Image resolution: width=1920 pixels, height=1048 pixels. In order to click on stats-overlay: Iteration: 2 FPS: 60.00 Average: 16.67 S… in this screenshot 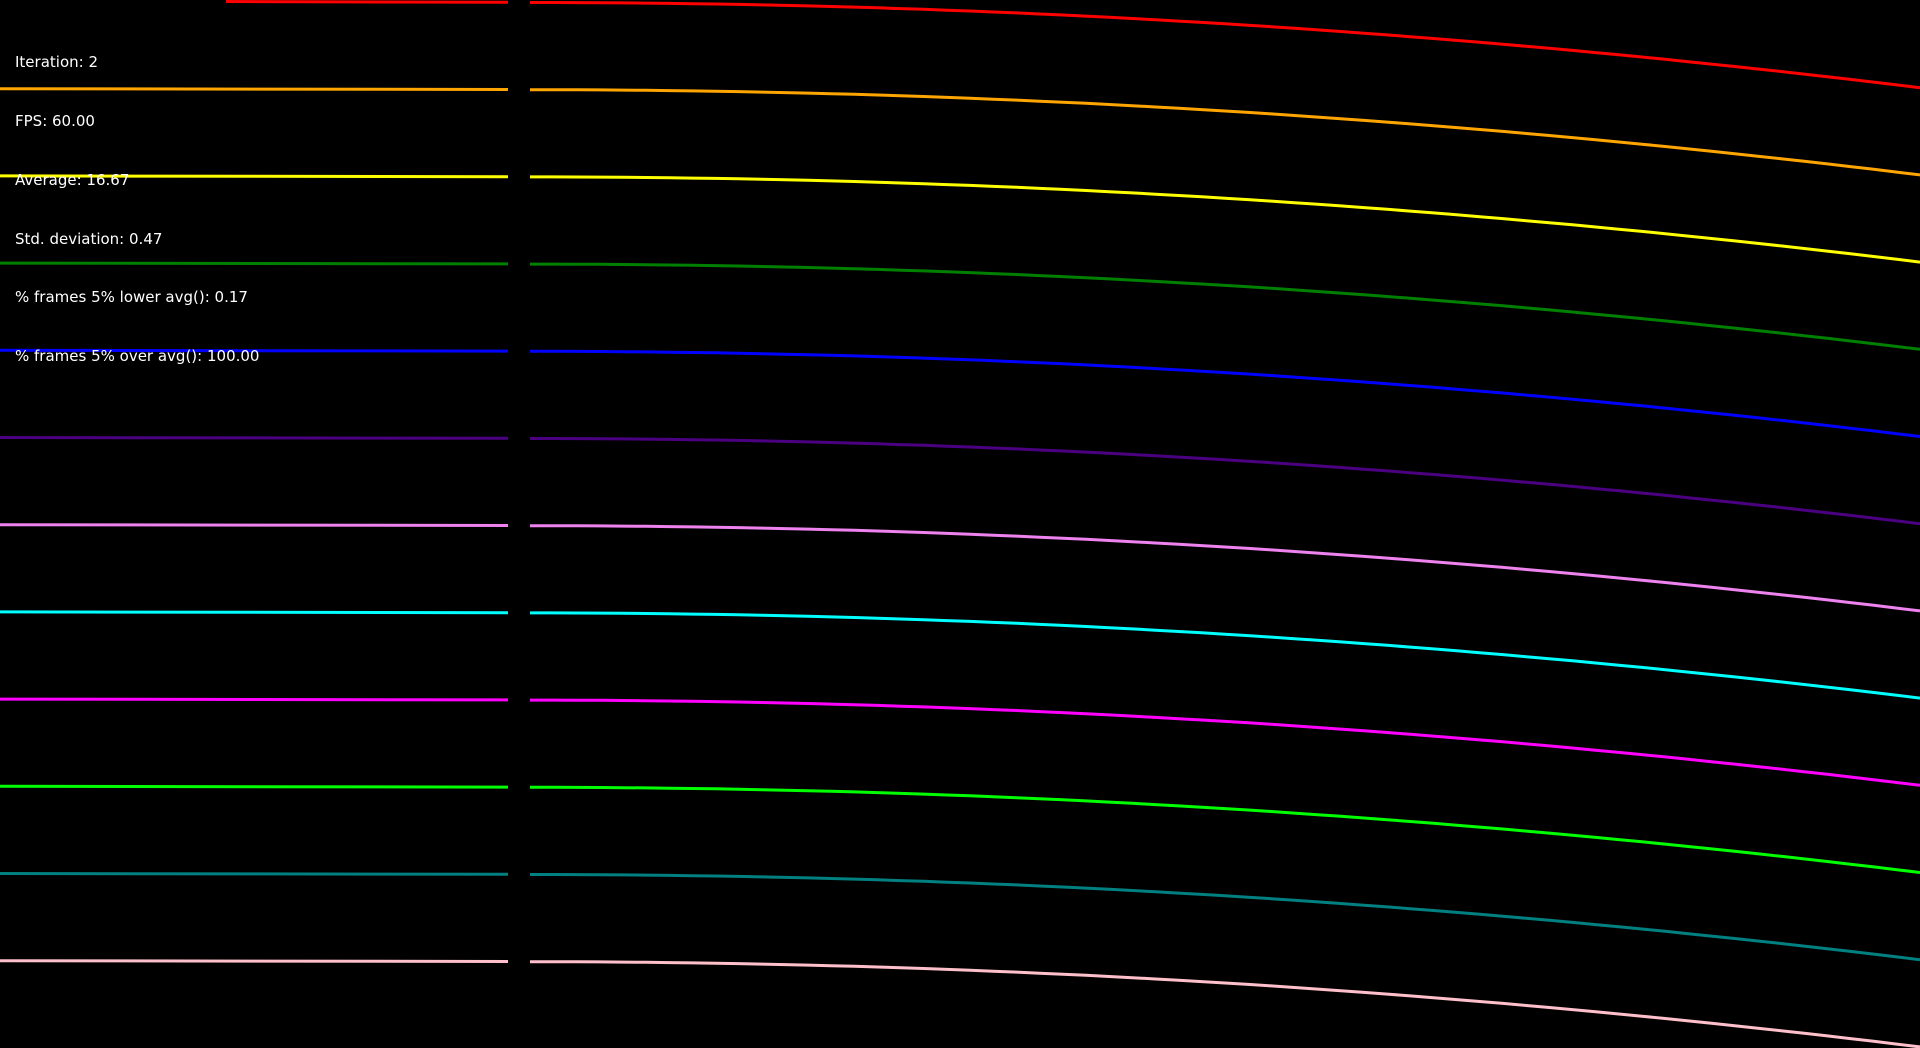, I will do `click(137, 200)`.